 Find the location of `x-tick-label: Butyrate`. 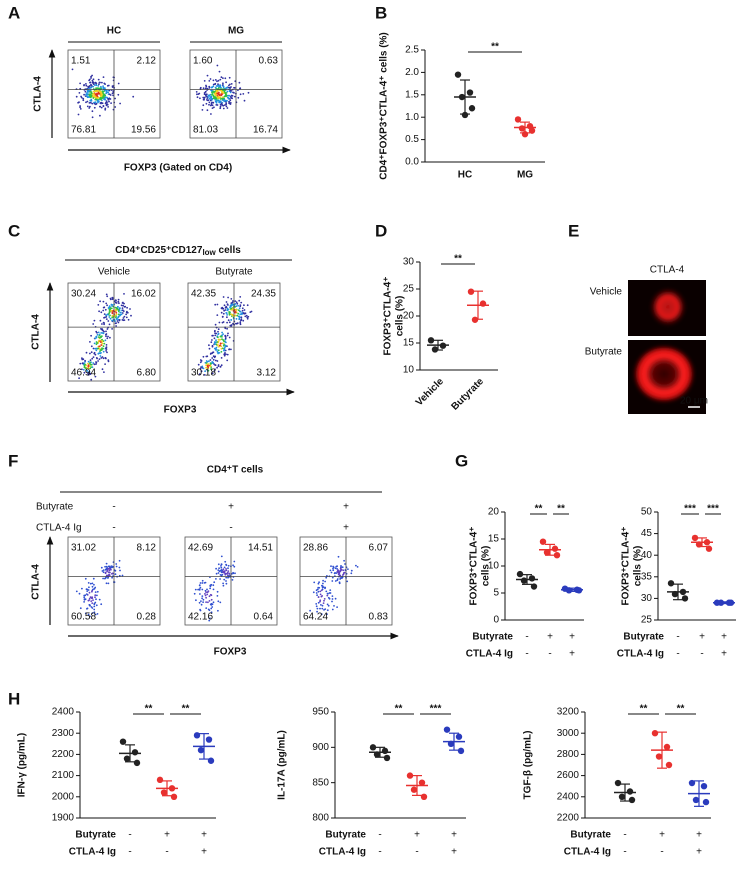

x-tick-label: Butyrate is located at coordinates (468, 394).